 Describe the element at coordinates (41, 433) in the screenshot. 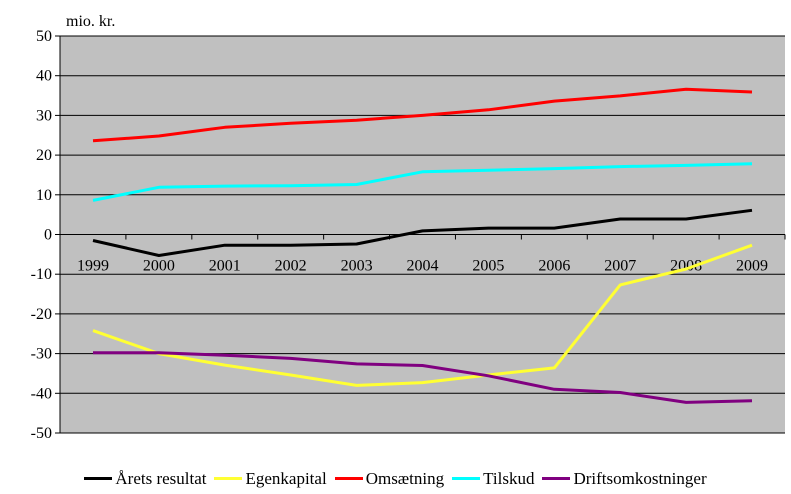

I see `y-tick-label: -50` at that location.